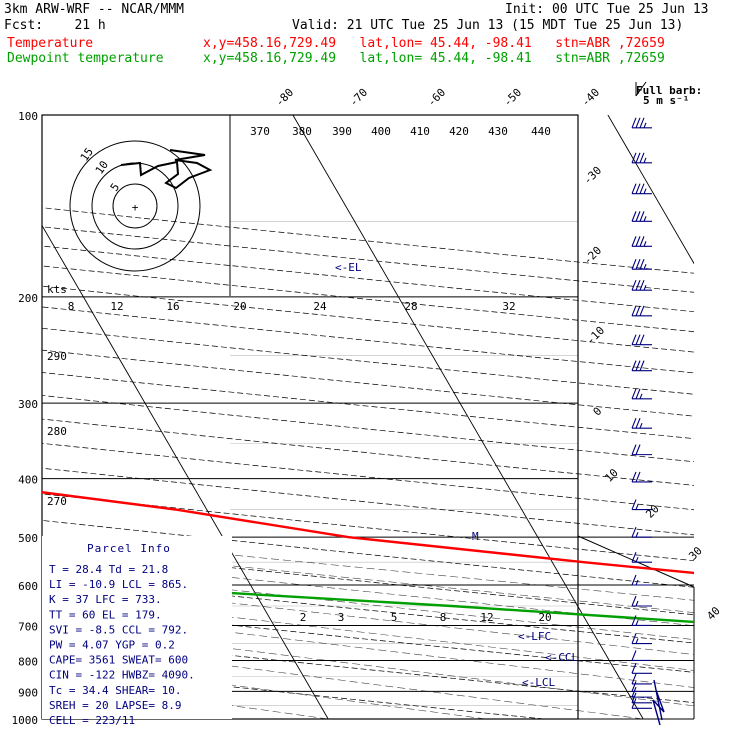  Describe the element at coordinates (85, 58) in the screenshot. I see `dewpoint-legend-label: Dewpoint temperature` at that location.